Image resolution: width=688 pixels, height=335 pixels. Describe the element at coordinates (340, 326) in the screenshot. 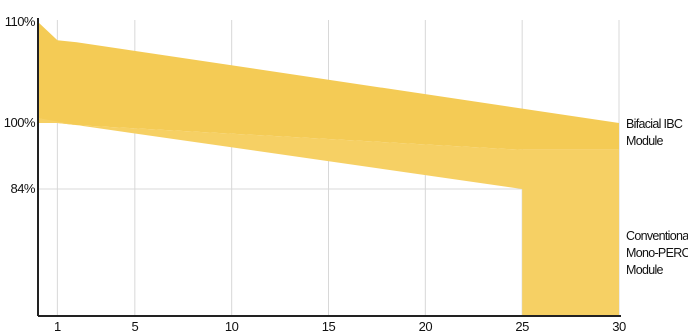

I see `x-tick-labels: 1 5 10 15 20 25 30` at that location.